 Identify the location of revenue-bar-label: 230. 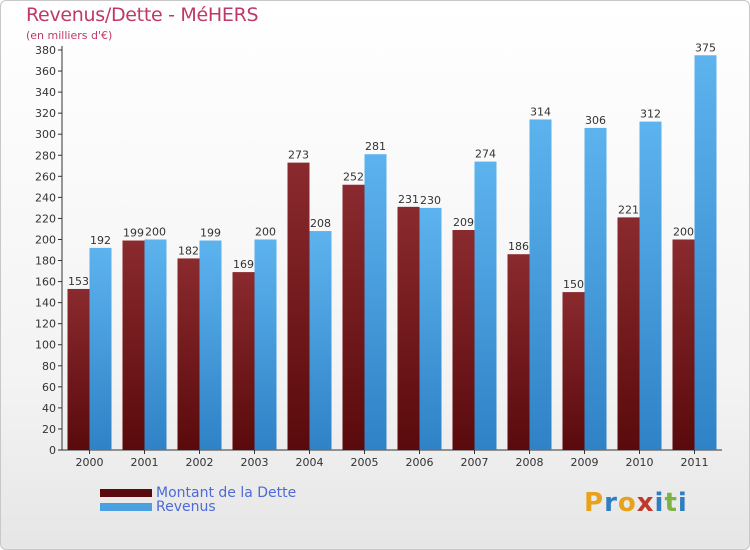
(430, 200).